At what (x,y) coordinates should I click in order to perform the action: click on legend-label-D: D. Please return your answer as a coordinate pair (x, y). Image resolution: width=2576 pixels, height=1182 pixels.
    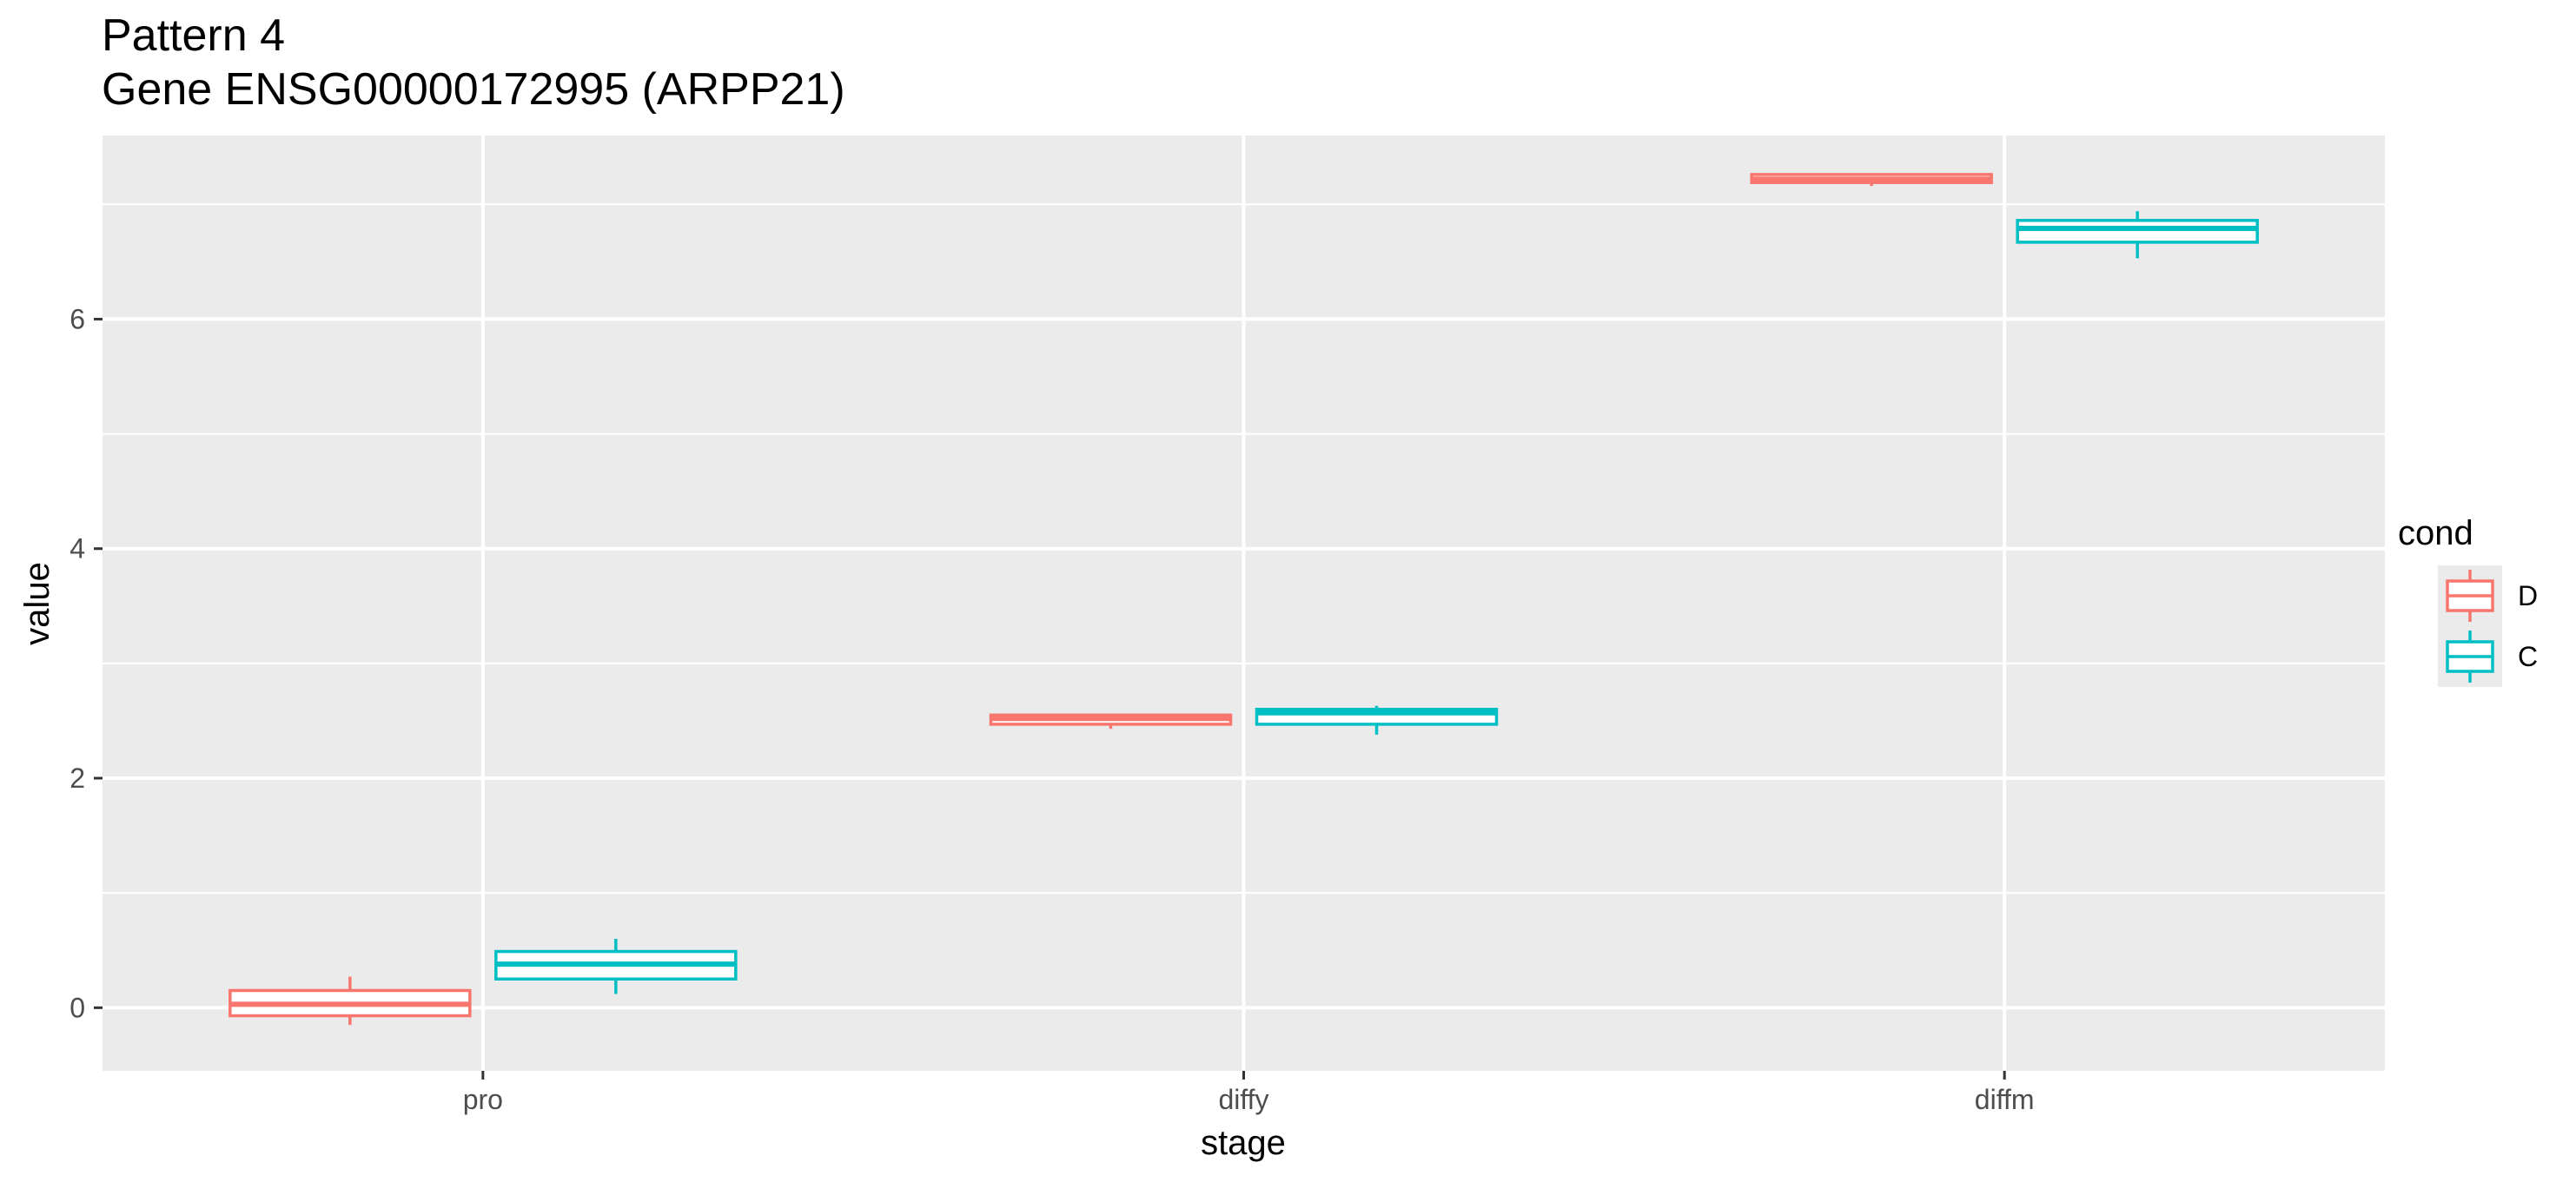
    Looking at the image, I should click on (2528, 595).